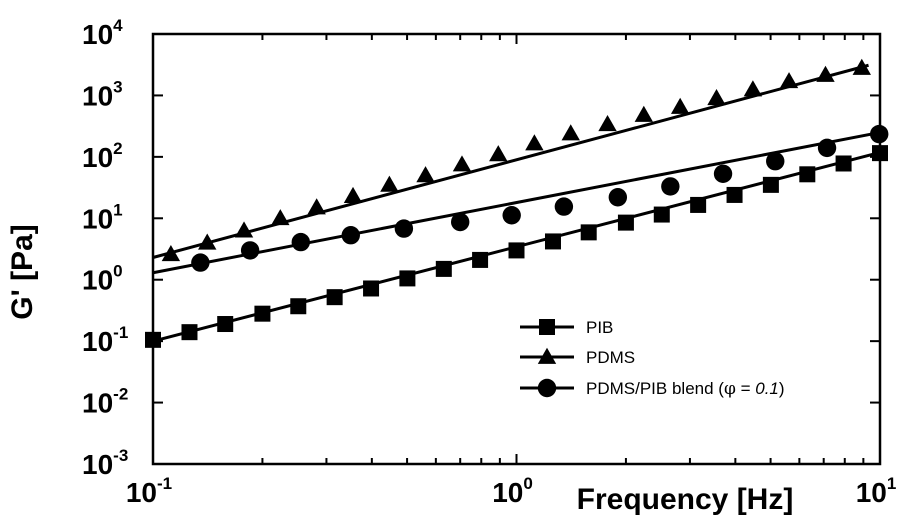 The image size is (902, 519). I want to click on legend-label-part: ), so click(782, 388).